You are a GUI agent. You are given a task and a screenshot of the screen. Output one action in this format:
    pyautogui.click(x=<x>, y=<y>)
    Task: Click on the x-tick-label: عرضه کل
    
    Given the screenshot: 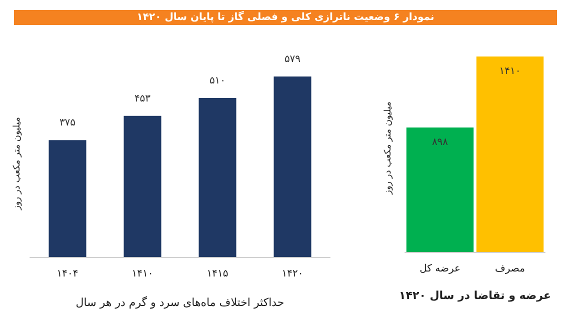 What is the action you would take?
    pyautogui.click(x=440, y=269)
    